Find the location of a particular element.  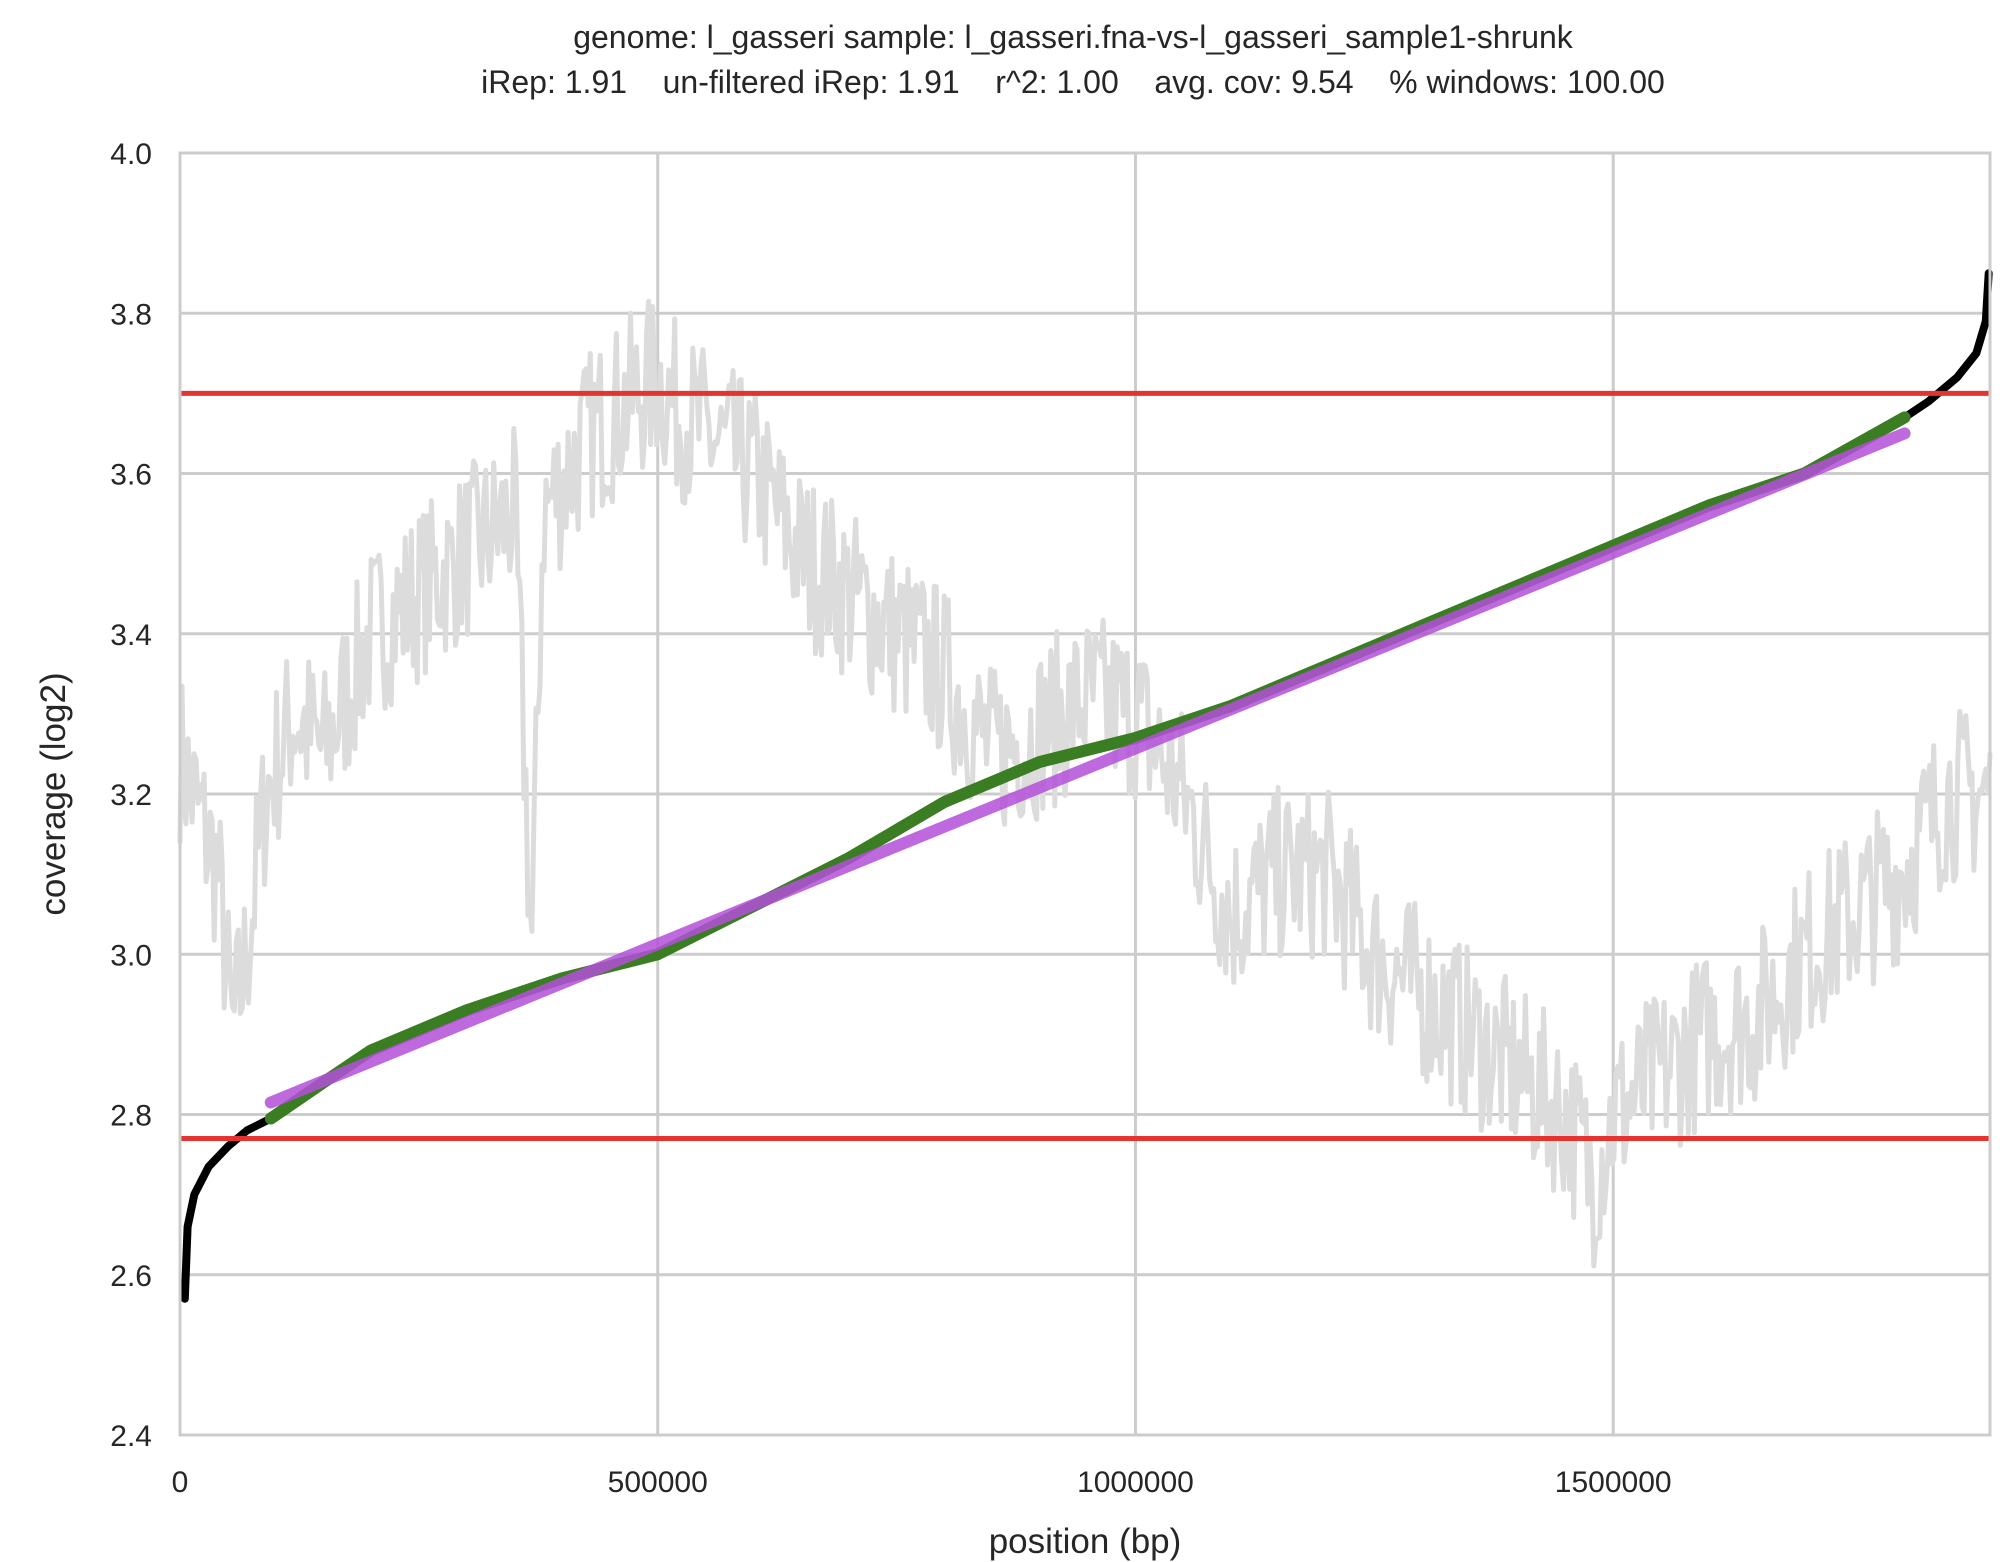

y-tick-label: 3.4 is located at coordinates (131, 635).